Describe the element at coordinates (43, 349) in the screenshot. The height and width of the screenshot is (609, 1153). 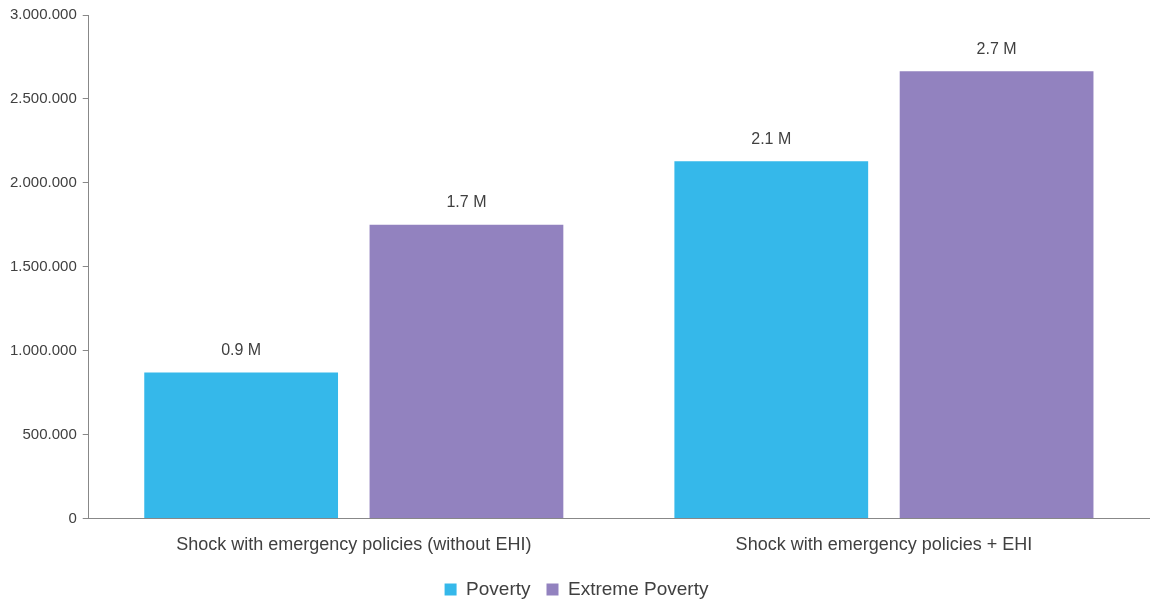
I see `y-tick-label: 1.000.000` at that location.